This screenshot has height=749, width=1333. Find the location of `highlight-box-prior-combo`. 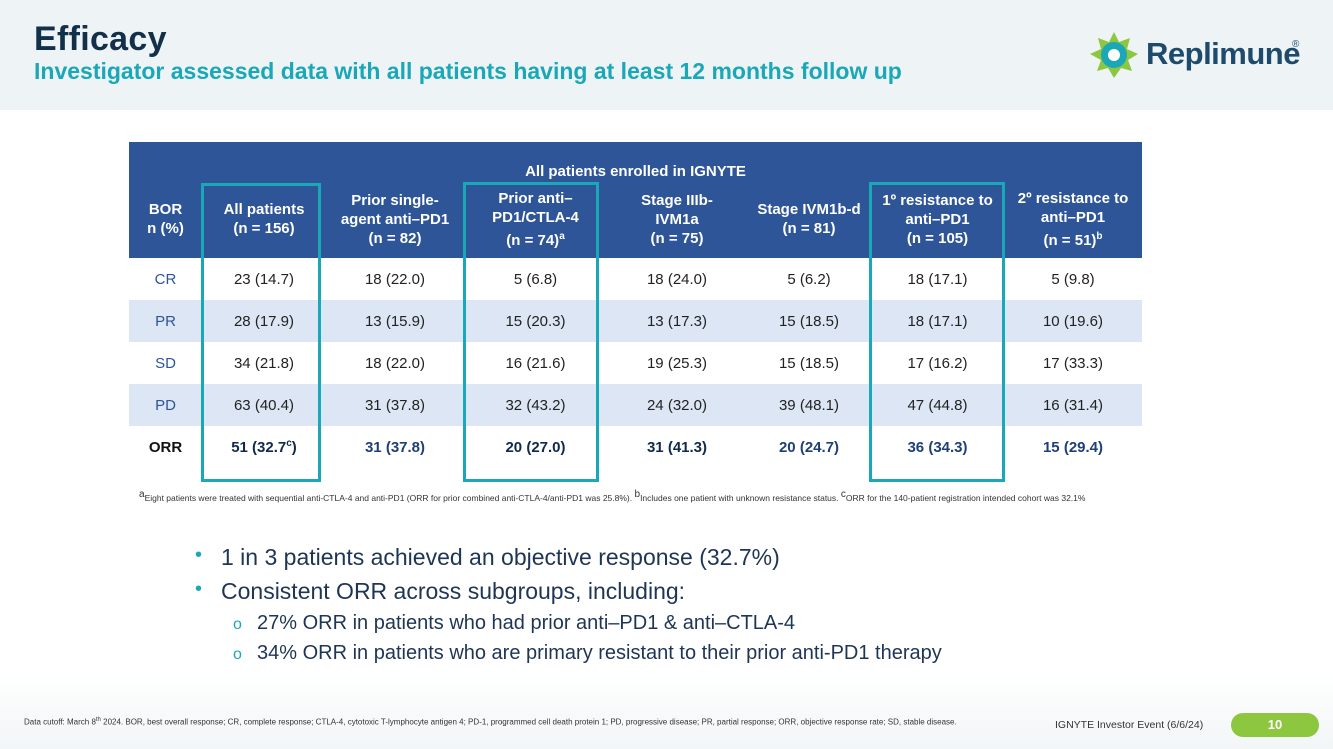

highlight-box-prior-combo is located at coordinates (531, 332).